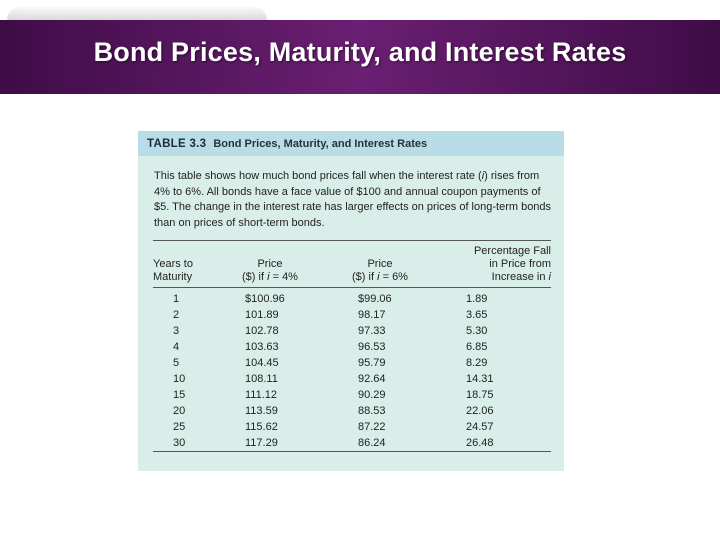 The width and height of the screenshot is (720, 540). What do you see at coordinates (261, 394) in the screenshot?
I see `cell-price-4: 111.12` at bounding box center [261, 394].